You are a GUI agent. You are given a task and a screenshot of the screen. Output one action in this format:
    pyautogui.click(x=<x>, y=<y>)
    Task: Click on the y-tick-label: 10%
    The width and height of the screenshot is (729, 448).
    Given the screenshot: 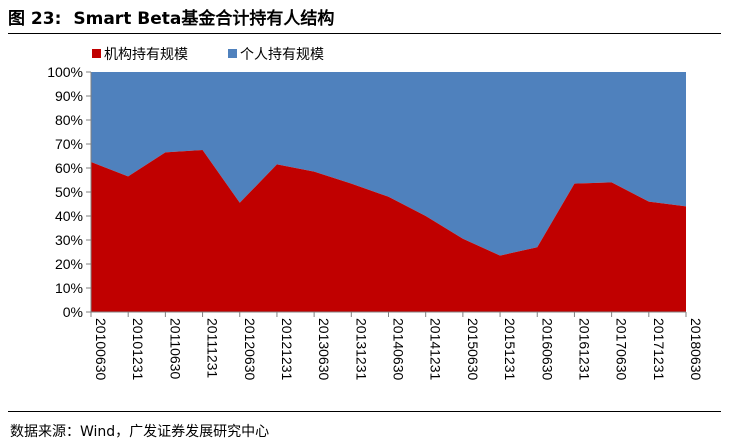 What is the action you would take?
    pyautogui.click(x=69, y=288)
    